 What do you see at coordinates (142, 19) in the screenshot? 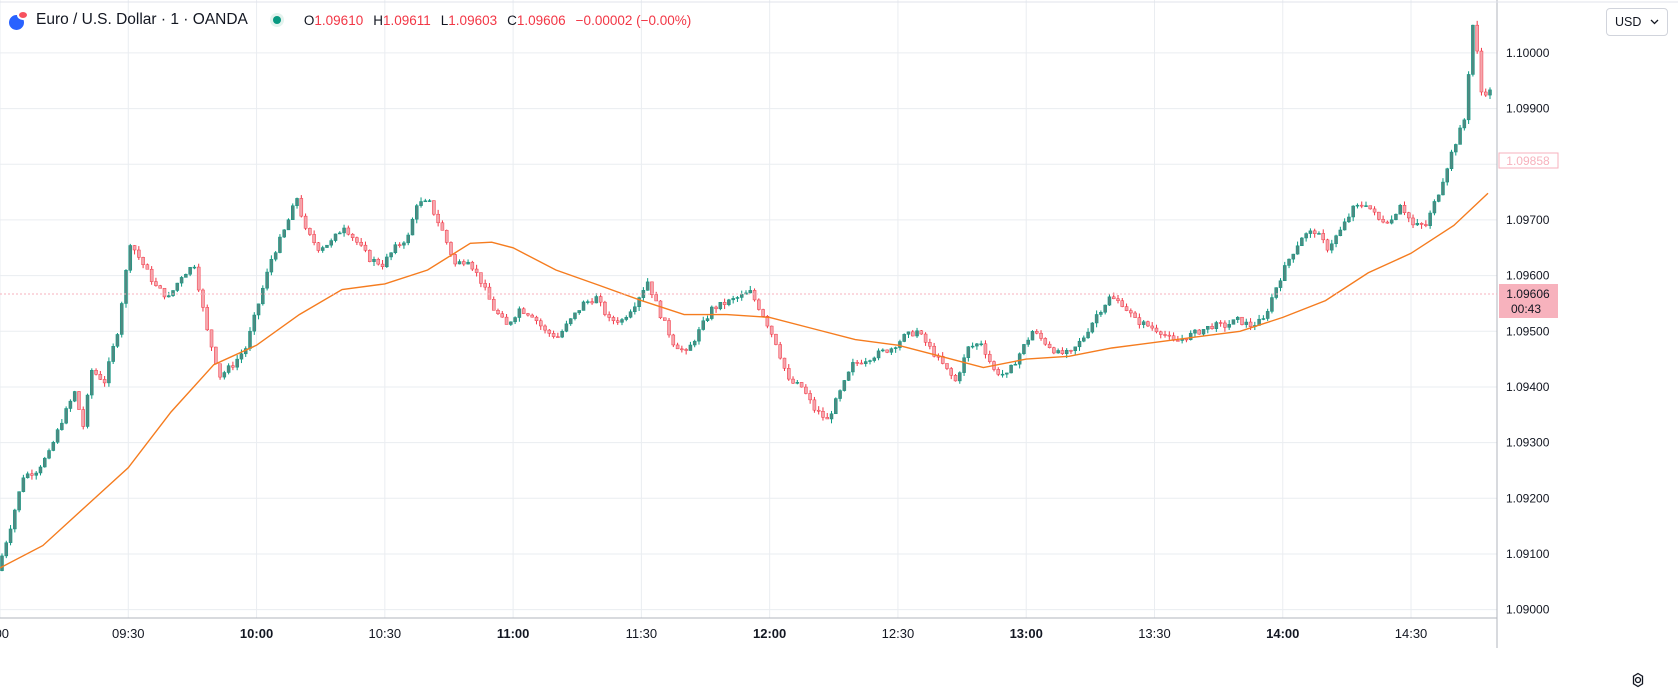
I see `symbol-title: Euro / U.S. Dollar · 1 · OANDA` at bounding box center [142, 19].